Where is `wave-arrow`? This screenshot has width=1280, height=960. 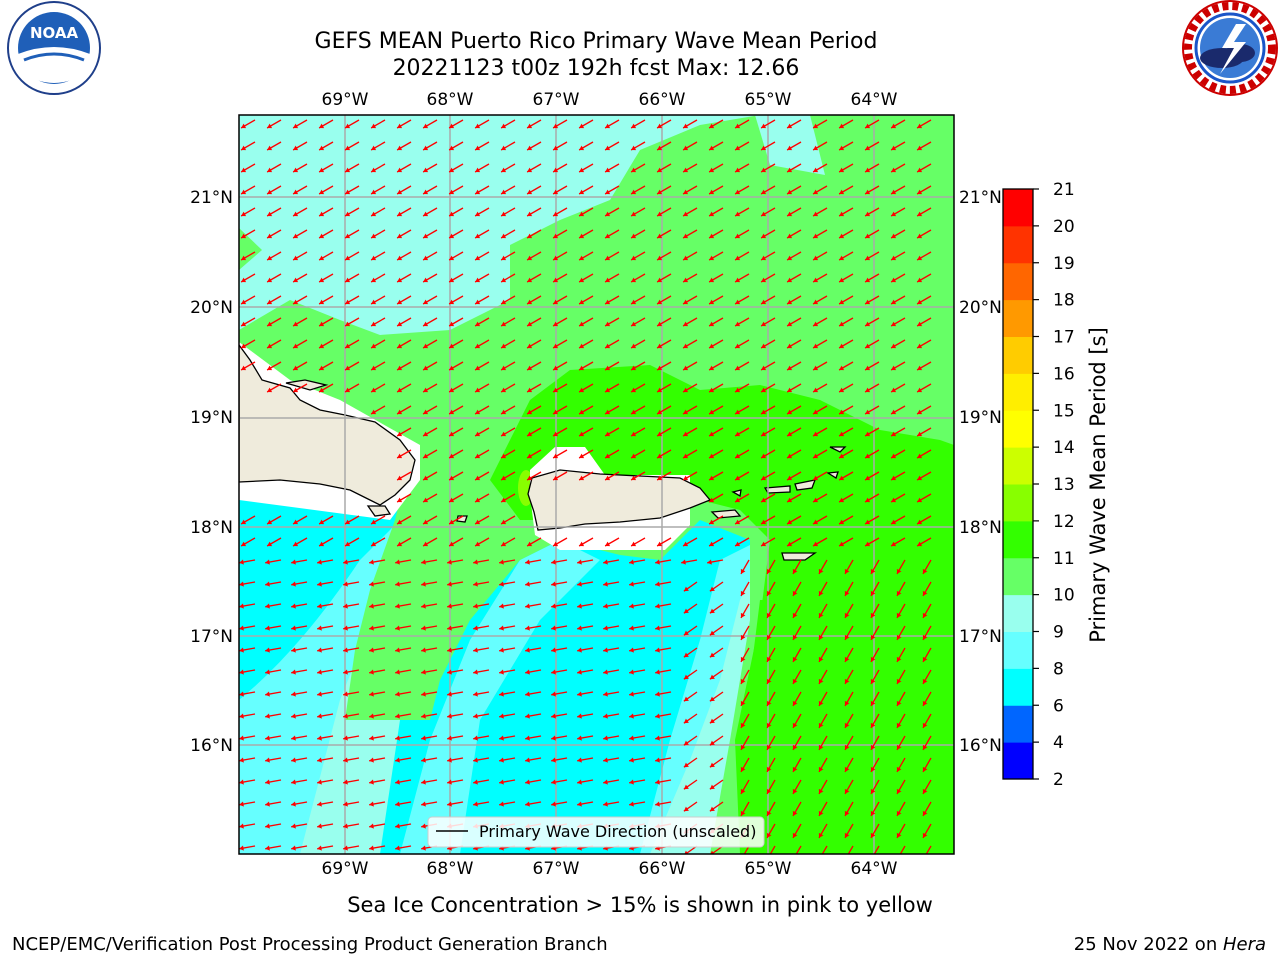 wave-arrow is located at coordinates (798, 849).